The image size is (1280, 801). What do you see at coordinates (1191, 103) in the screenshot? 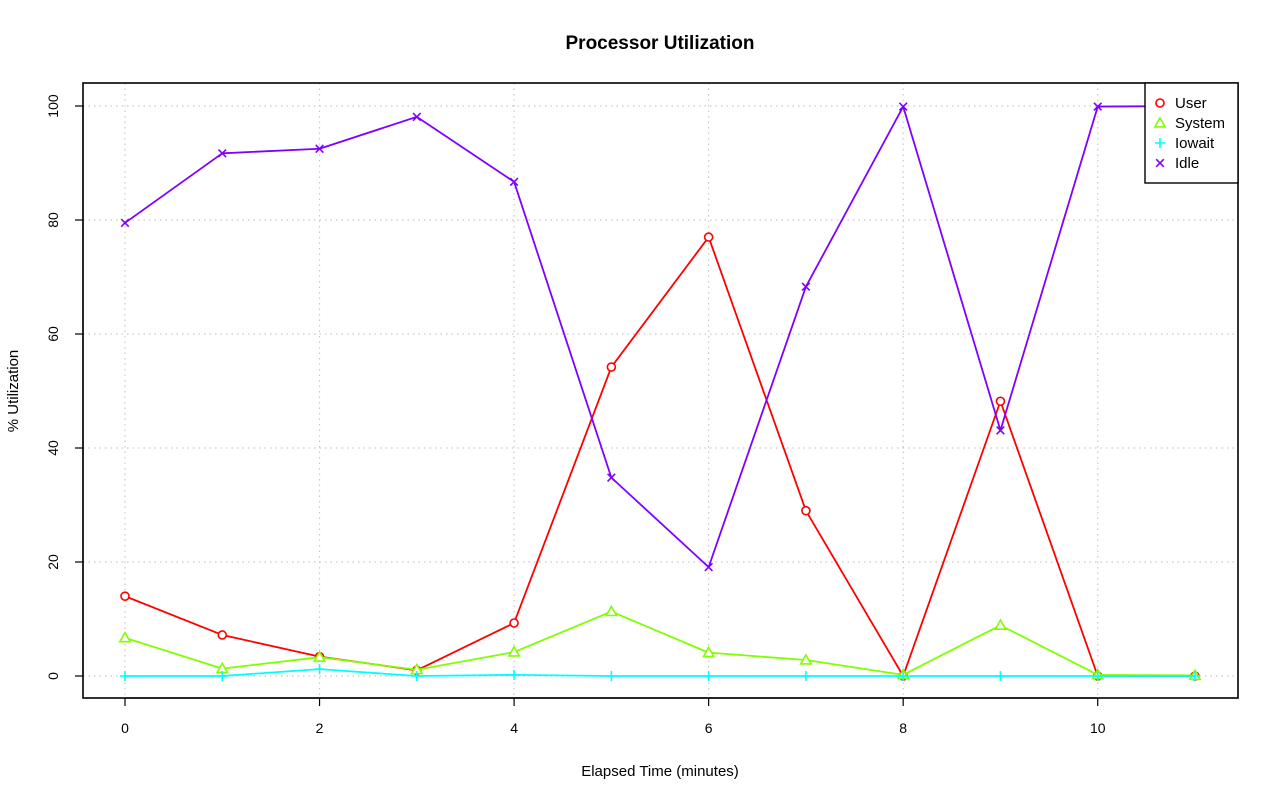
I see `legend-label-user: User` at bounding box center [1191, 103].